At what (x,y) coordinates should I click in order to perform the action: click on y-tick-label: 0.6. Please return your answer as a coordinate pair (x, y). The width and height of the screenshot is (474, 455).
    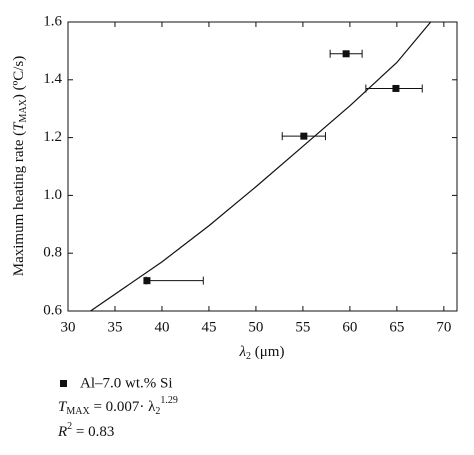
    Looking at the image, I should click on (52, 310).